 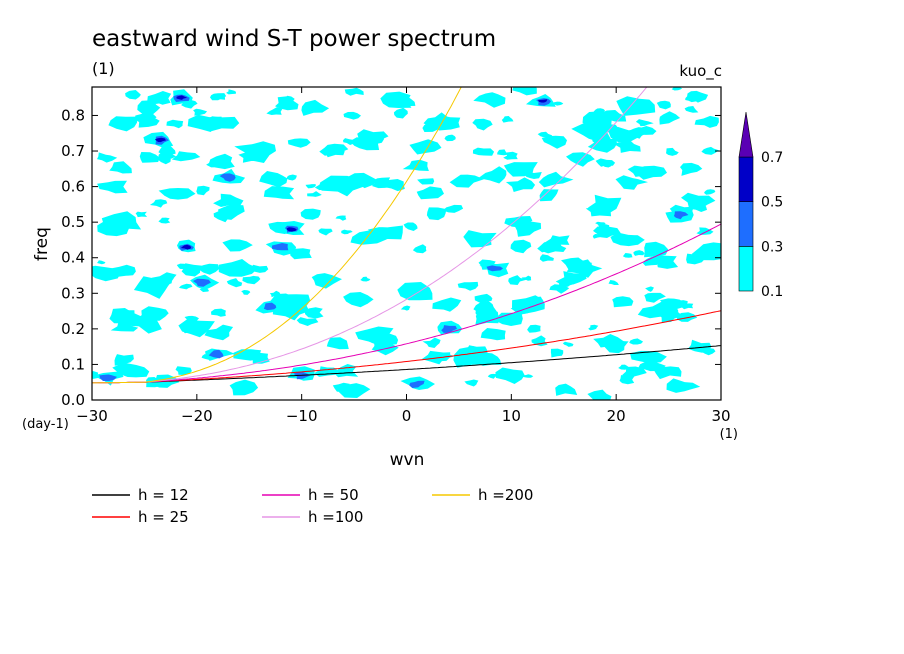 What do you see at coordinates (720, 416) in the screenshot?
I see `x-tick-label: 30` at bounding box center [720, 416].